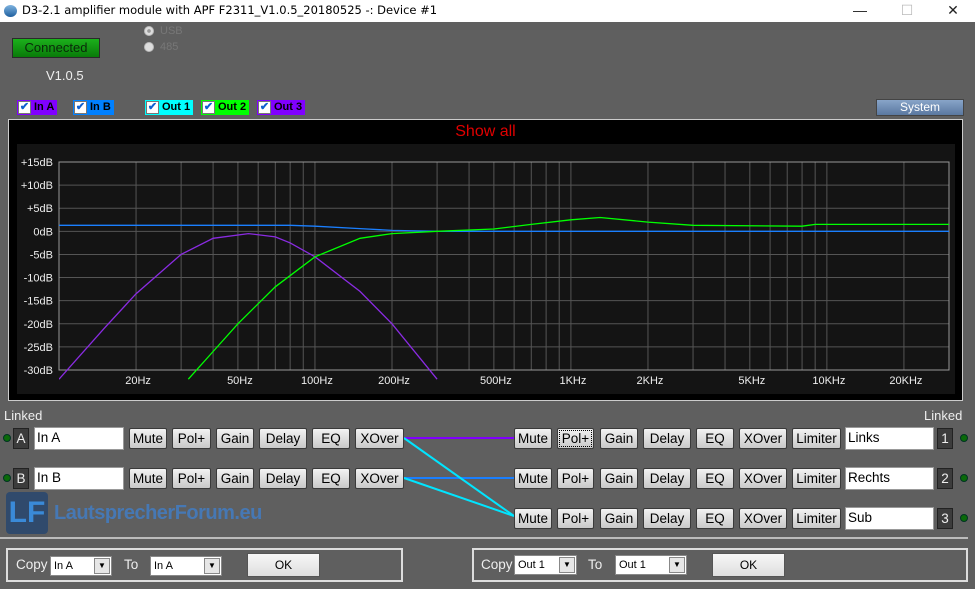 This screenshot has width=975, height=589. Describe the element at coordinates (21, 478) in the screenshot. I see `input-b-channel-button: B` at that location.